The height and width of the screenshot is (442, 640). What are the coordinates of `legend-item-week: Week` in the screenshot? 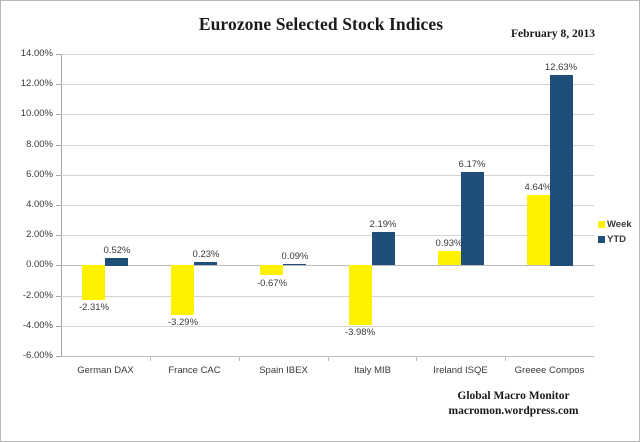 It's located at (615, 223).